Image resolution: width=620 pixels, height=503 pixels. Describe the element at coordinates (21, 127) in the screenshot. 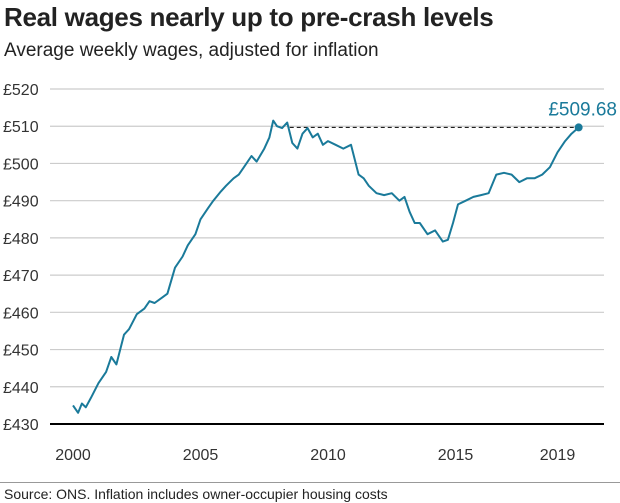

I see `y-tick-label: £510` at that location.